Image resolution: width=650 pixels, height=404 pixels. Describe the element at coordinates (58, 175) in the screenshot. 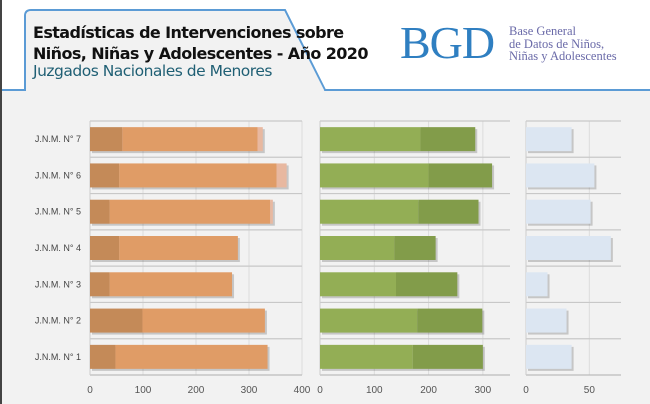

I see `category-label: J.N.M. N° 6` at that location.